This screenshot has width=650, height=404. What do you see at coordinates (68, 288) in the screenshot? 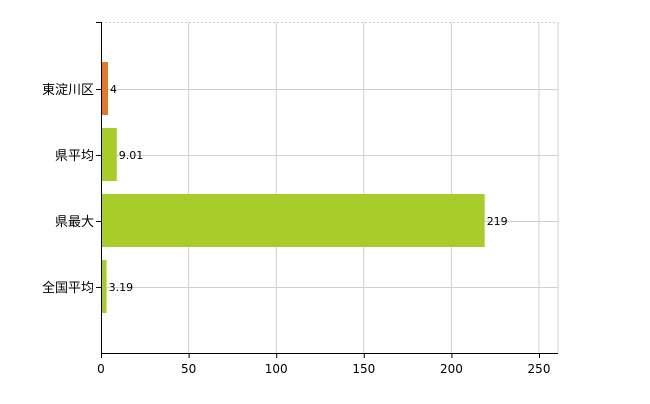
I see `category-label-4: 全国平均` at bounding box center [68, 288].